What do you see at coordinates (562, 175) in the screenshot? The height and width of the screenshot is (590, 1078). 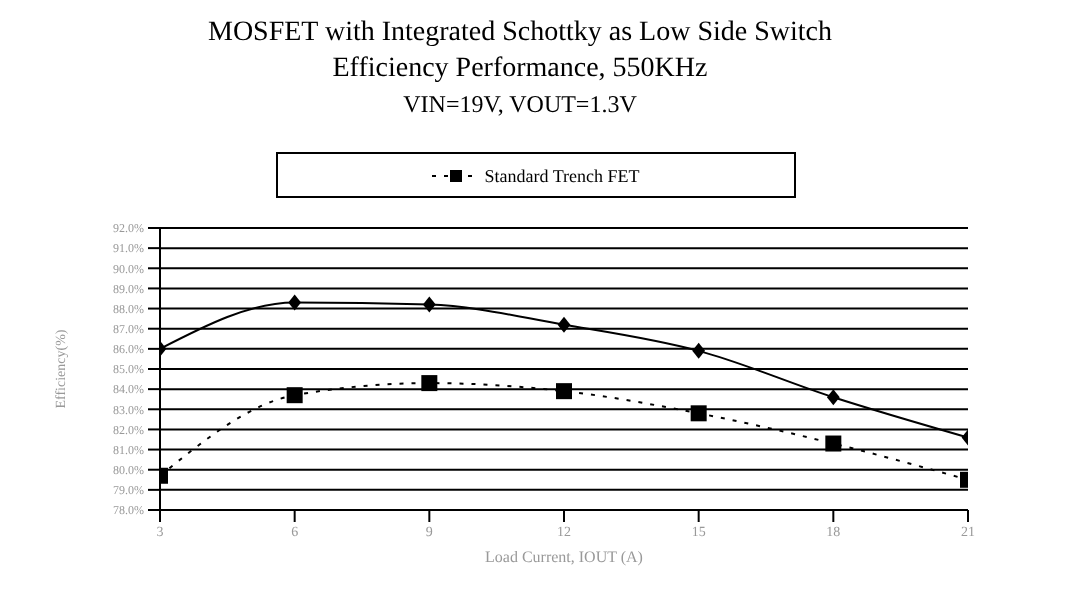 I see `legend-label: Standard Trench FET` at bounding box center [562, 175].